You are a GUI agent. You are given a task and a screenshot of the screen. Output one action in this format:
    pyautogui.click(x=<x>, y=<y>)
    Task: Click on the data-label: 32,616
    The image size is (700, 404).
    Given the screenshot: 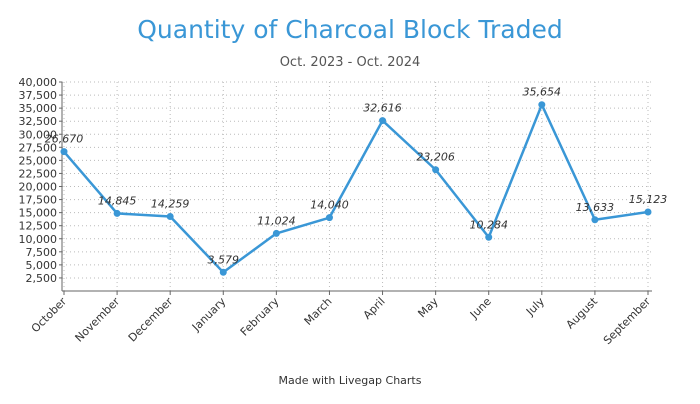 What is the action you would take?
    pyautogui.click(x=382, y=108)
    